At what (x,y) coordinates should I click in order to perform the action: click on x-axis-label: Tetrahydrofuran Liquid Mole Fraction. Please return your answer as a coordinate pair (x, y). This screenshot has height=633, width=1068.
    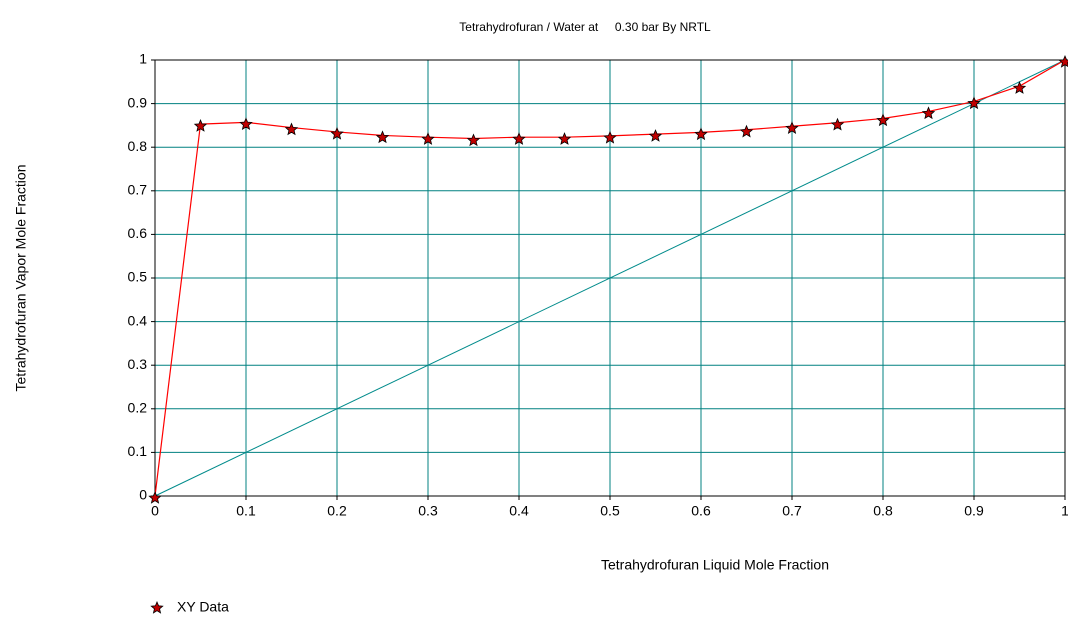
    Looking at the image, I should click on (715, 565).